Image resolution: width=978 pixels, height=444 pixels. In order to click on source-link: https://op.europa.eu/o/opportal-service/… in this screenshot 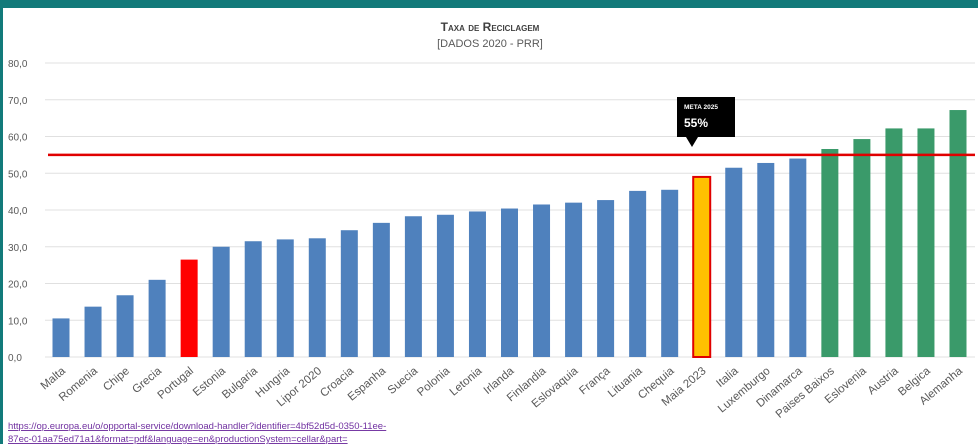, I will do `click(197, 426)`.